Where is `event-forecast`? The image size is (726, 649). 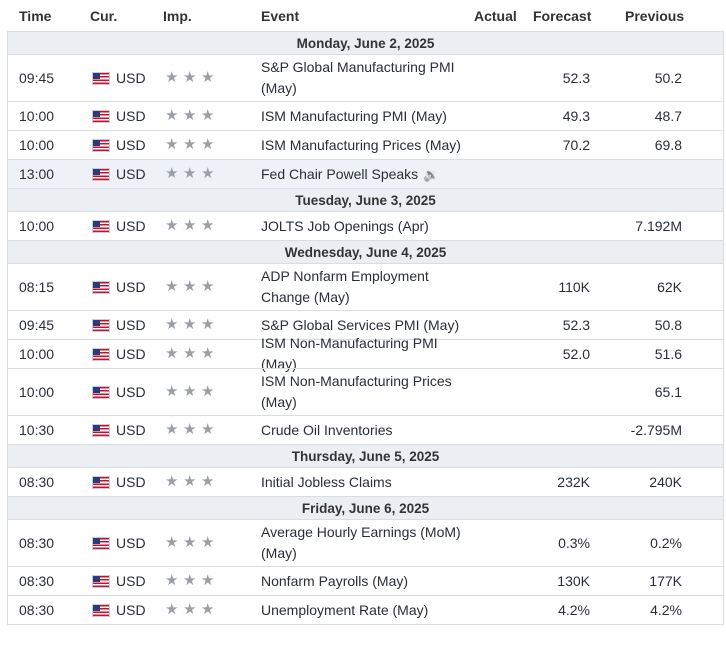 event-forecast is located at coordinates (559, 392).